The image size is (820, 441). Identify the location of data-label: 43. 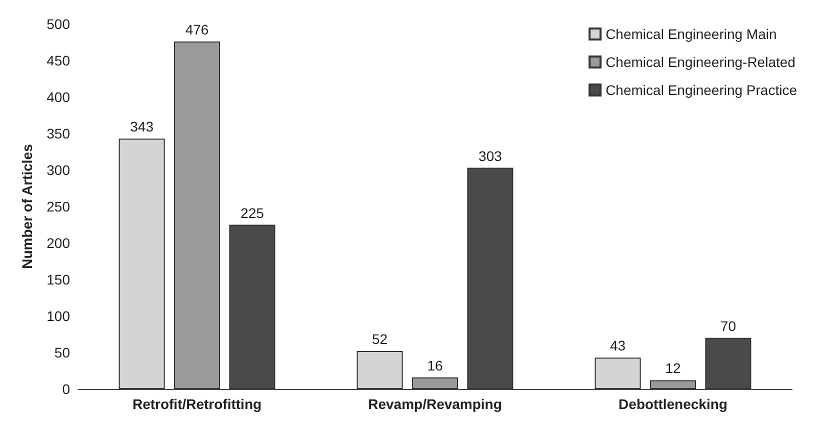
(618, 346).